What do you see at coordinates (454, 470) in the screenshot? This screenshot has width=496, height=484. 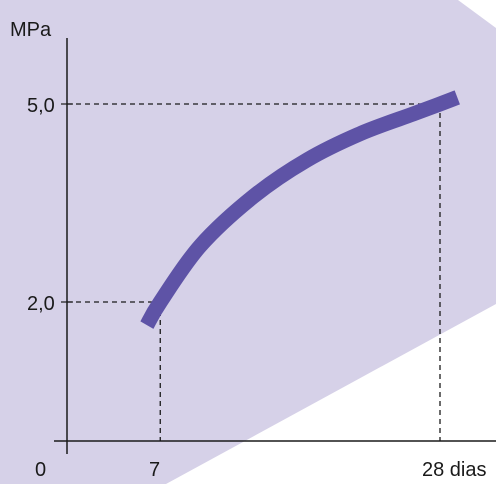 I see `x-tick-label-28: 28 dias` at bounding box center [454, 470].